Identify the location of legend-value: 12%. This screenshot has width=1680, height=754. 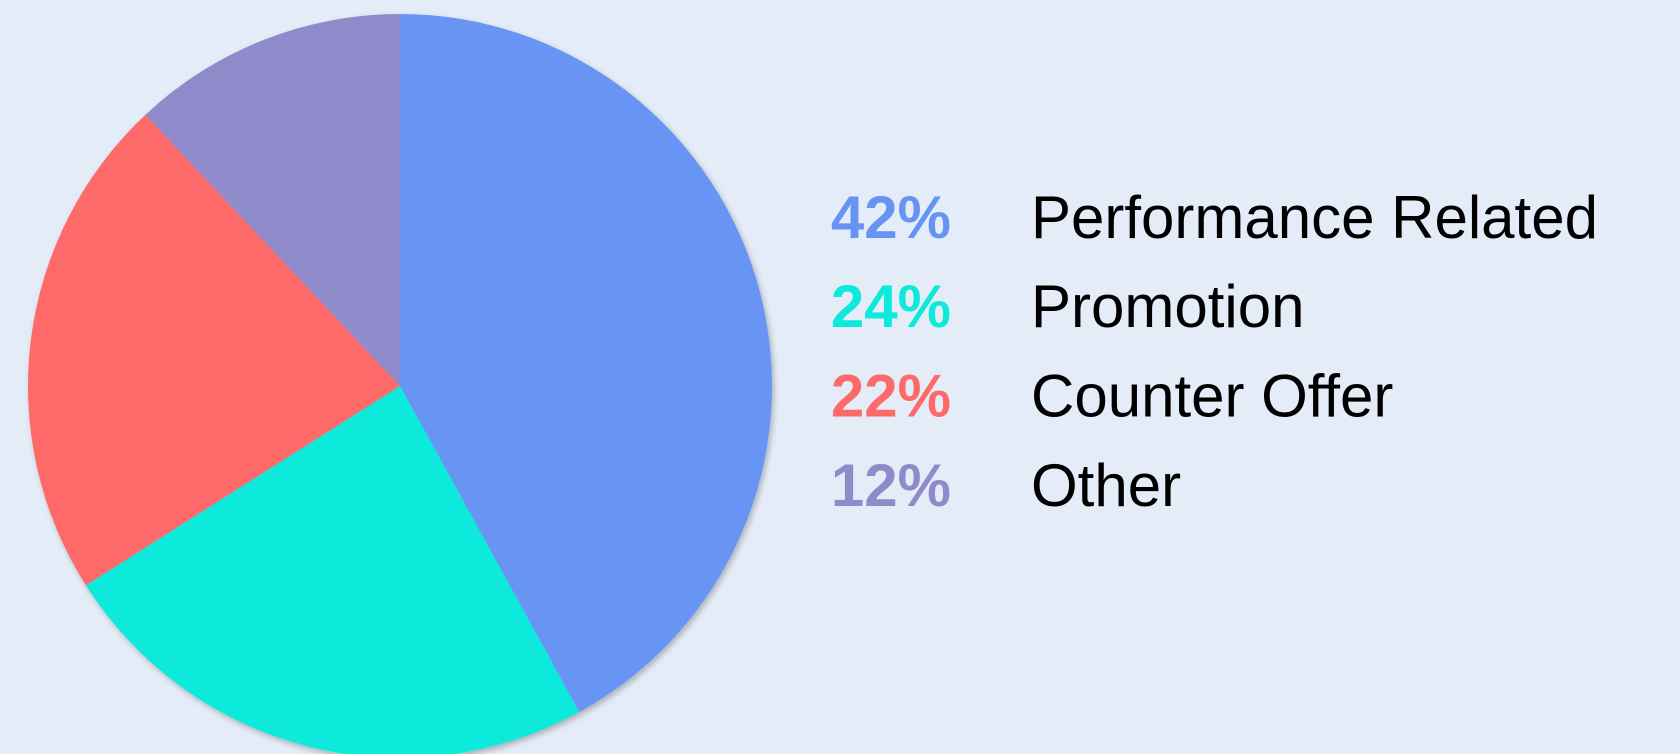
(891, 485).